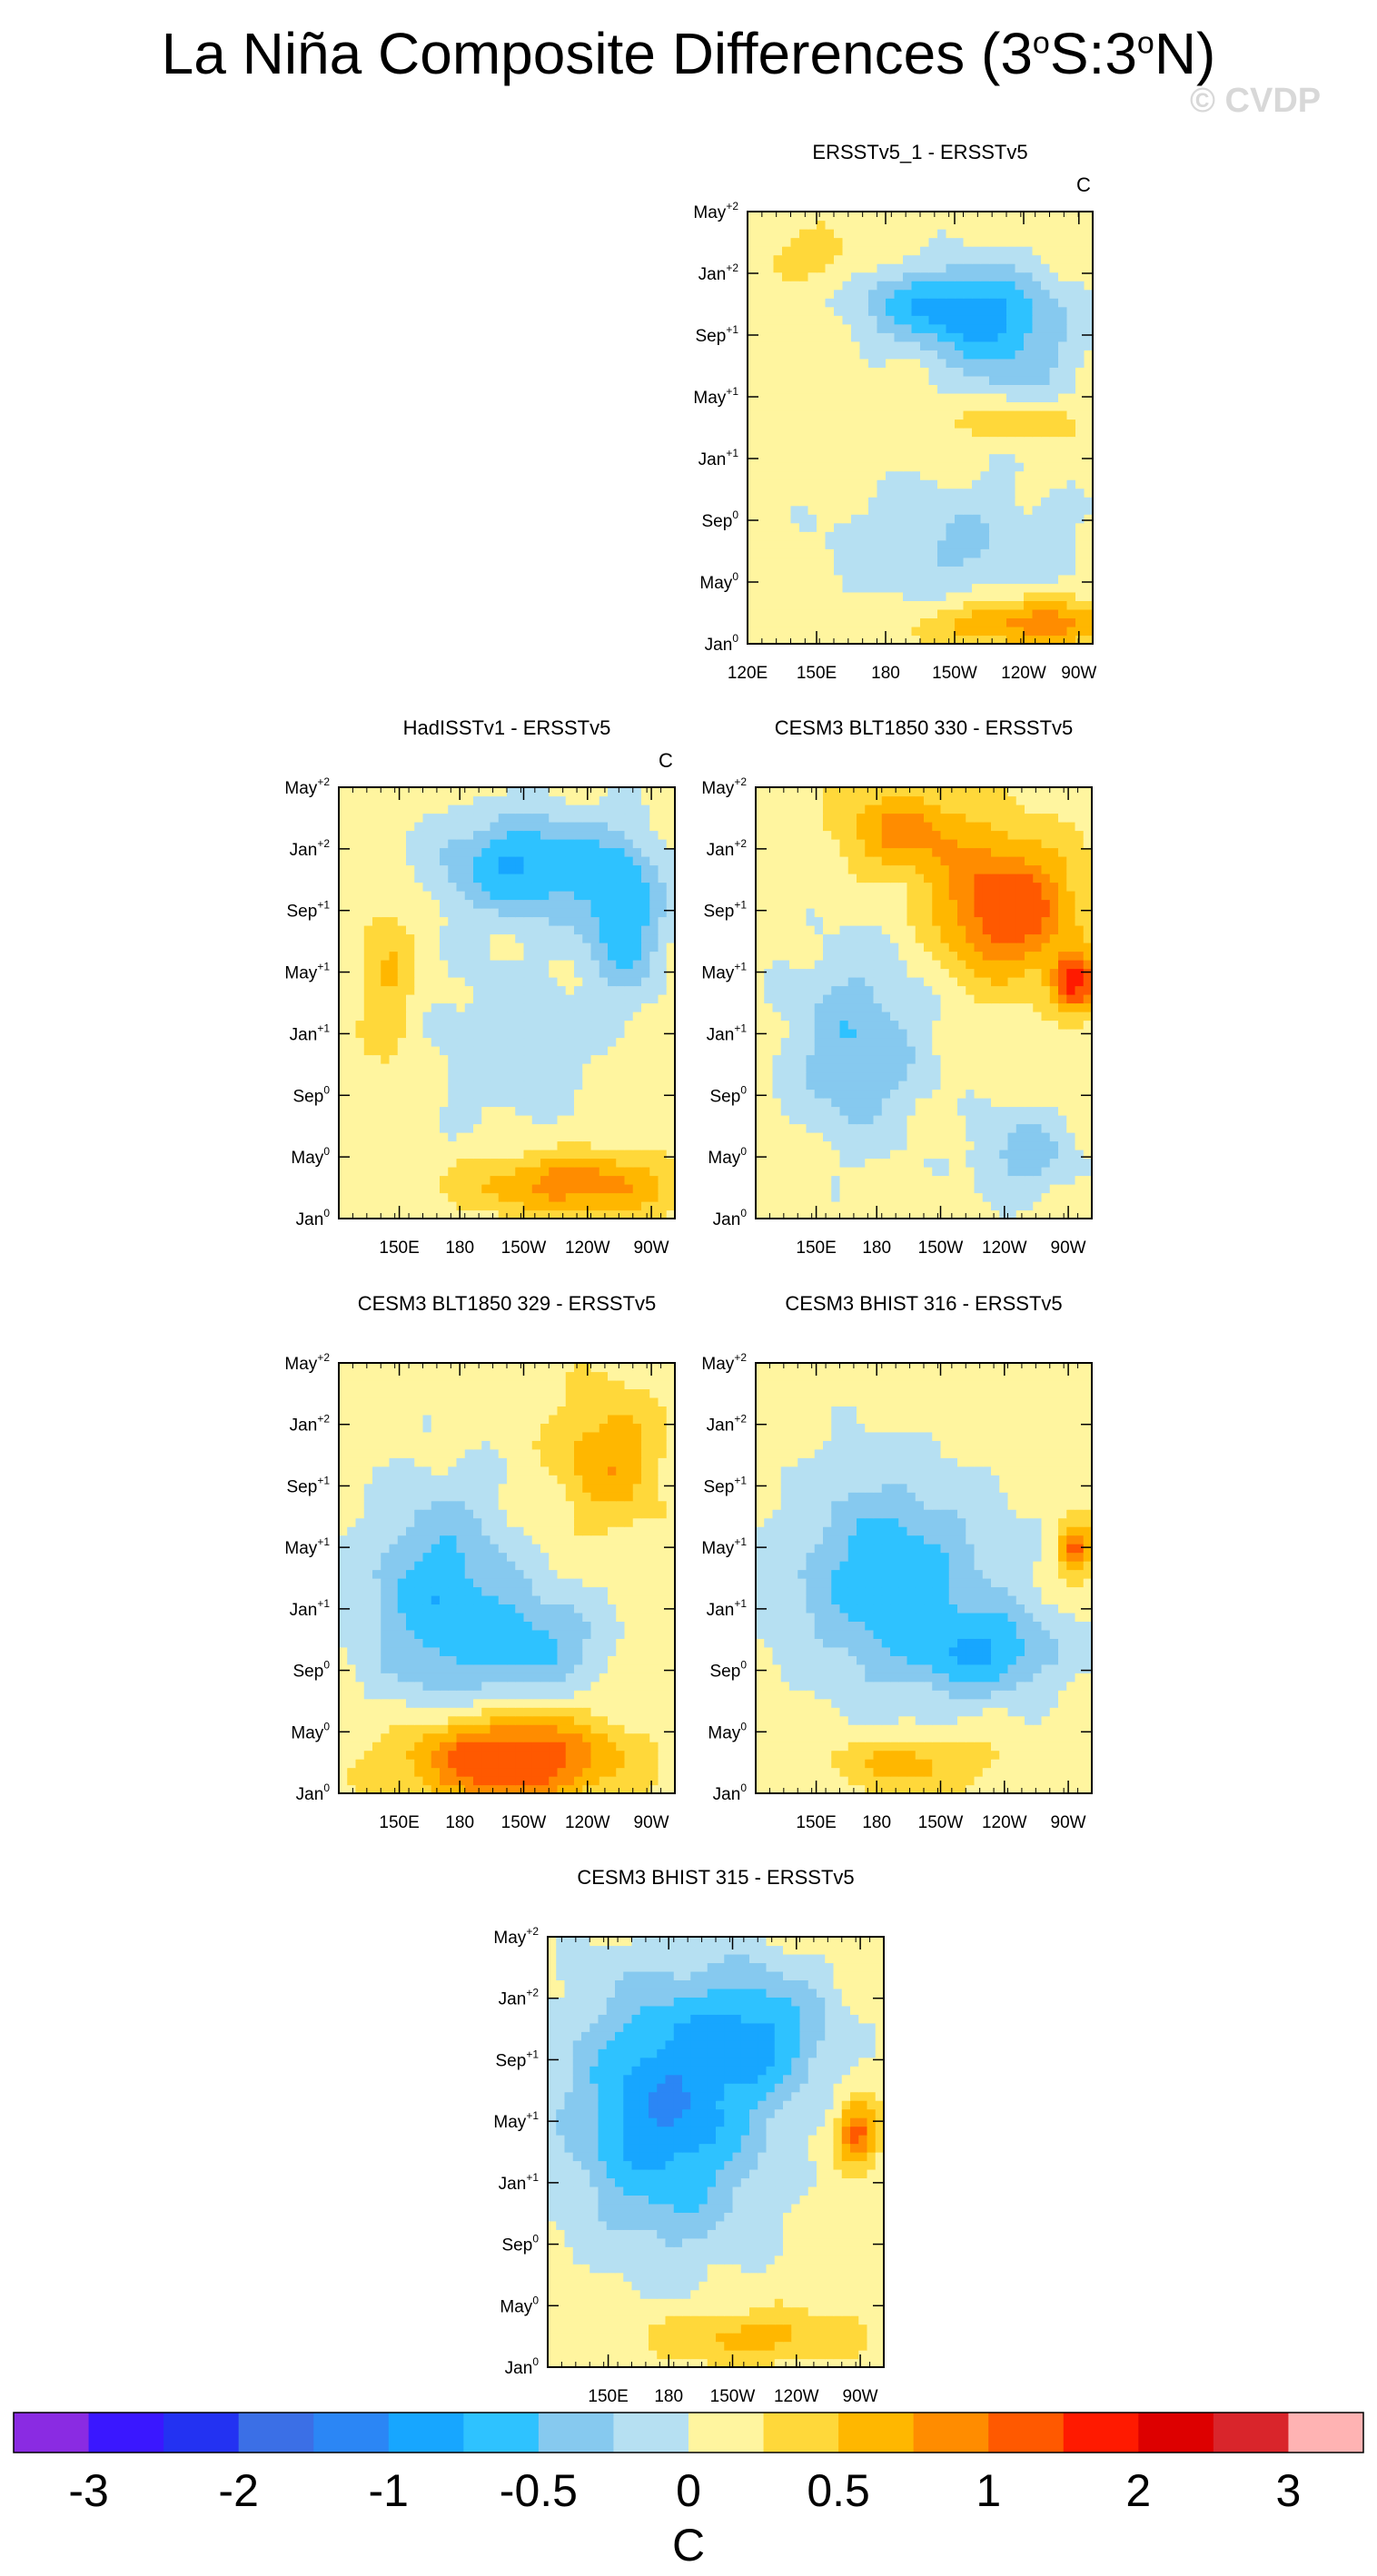  Describe the element at coordinates (720, 519) in the screenshot. I see `y-tick-label: Sep0` at that location.